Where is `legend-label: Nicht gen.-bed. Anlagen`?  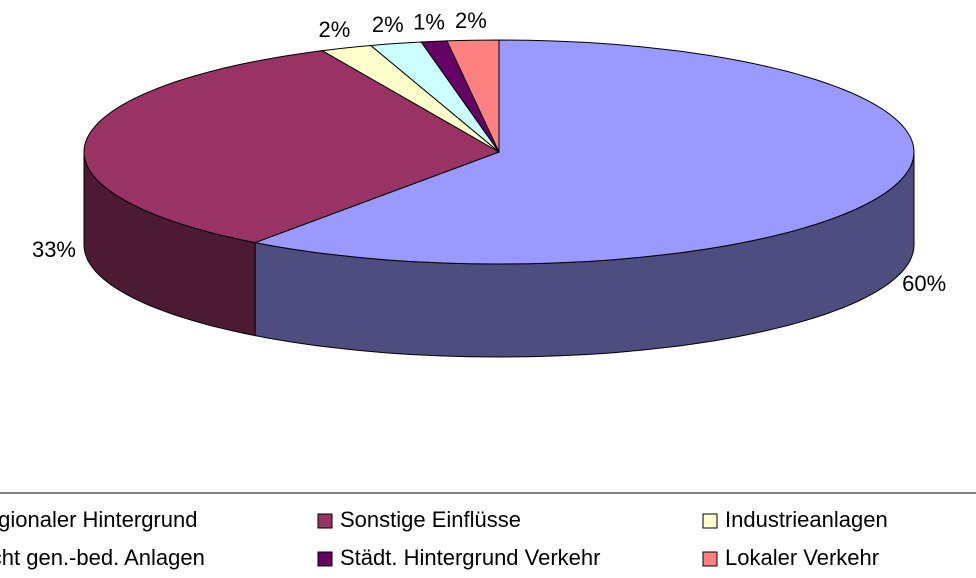 legend-label: Nicht gen.-bed. Anlagen is located at coordinates (102, 557).